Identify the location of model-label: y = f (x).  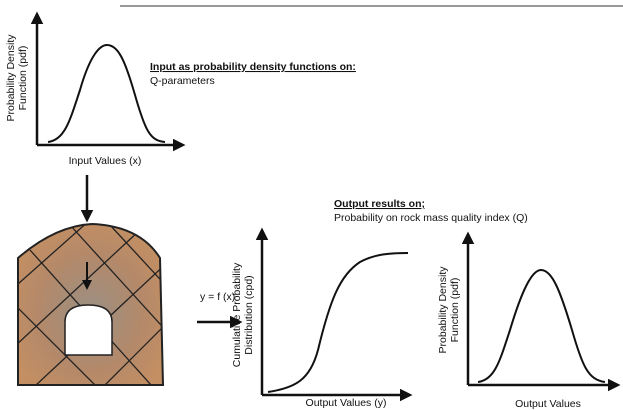
(217, 297).